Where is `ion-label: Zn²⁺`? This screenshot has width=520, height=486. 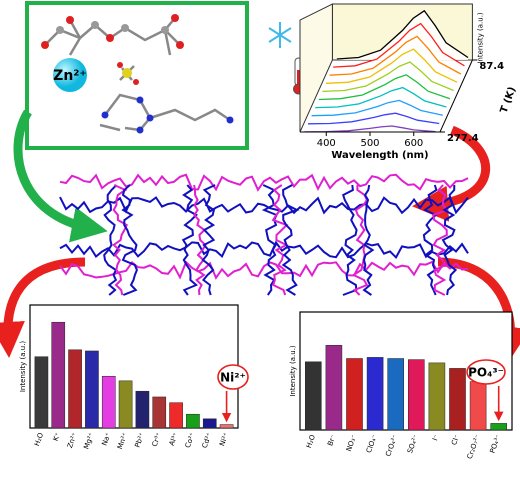
ion-label: Zn²⁺ is located at coordinates (70, 76).